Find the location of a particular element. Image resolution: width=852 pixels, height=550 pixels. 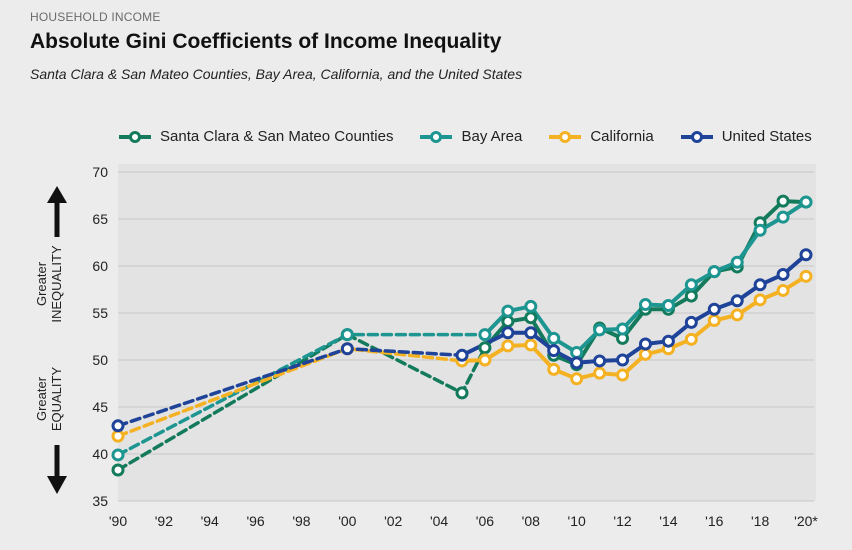

legend-label: United States is located at coordinates (766, 136).